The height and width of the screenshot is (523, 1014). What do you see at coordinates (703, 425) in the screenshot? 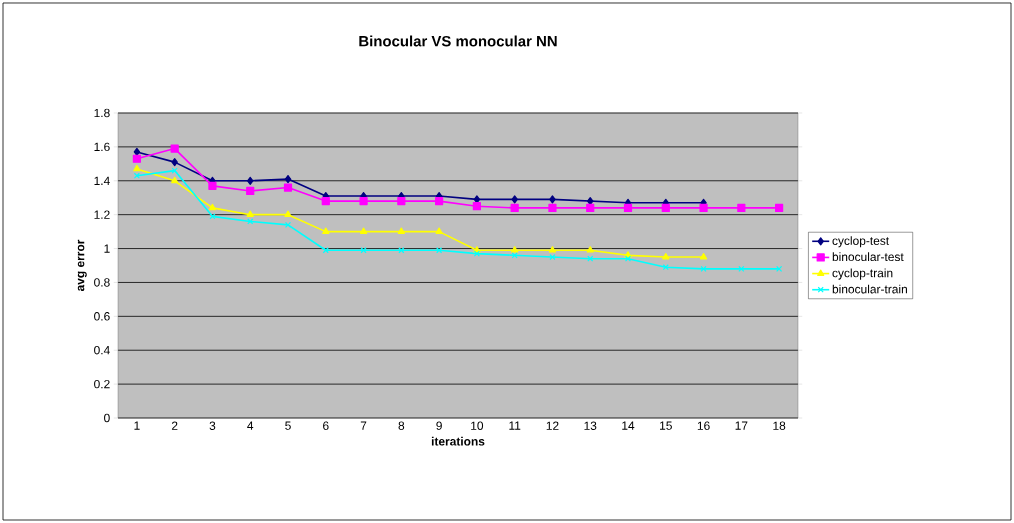
I see `x-tick-label: 16` at bounding box center [703, 425].